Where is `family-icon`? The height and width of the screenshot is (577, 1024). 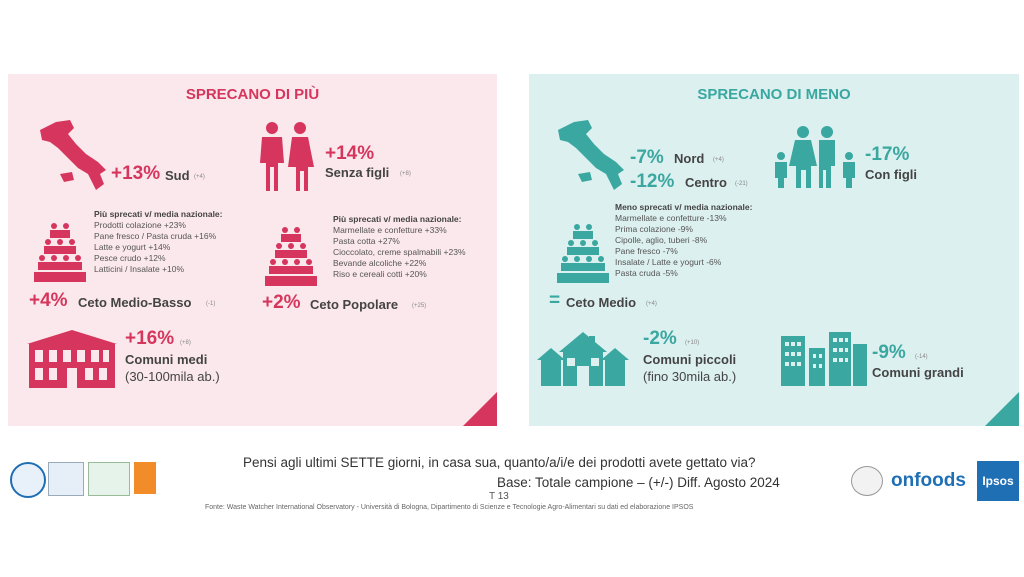
family-icon is located at coordinates (815, 157).